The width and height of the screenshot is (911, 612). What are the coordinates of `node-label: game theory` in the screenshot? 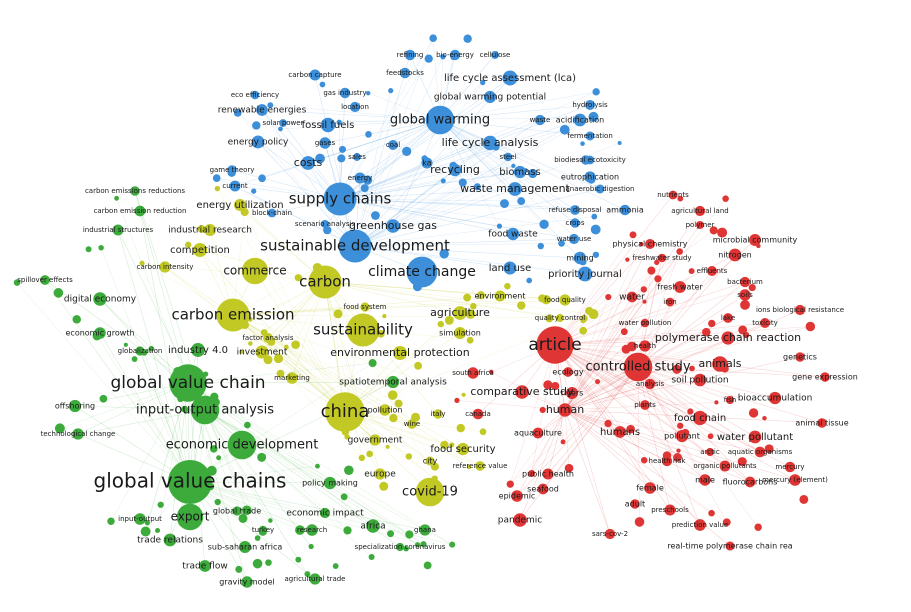 It's located at (232, 170).